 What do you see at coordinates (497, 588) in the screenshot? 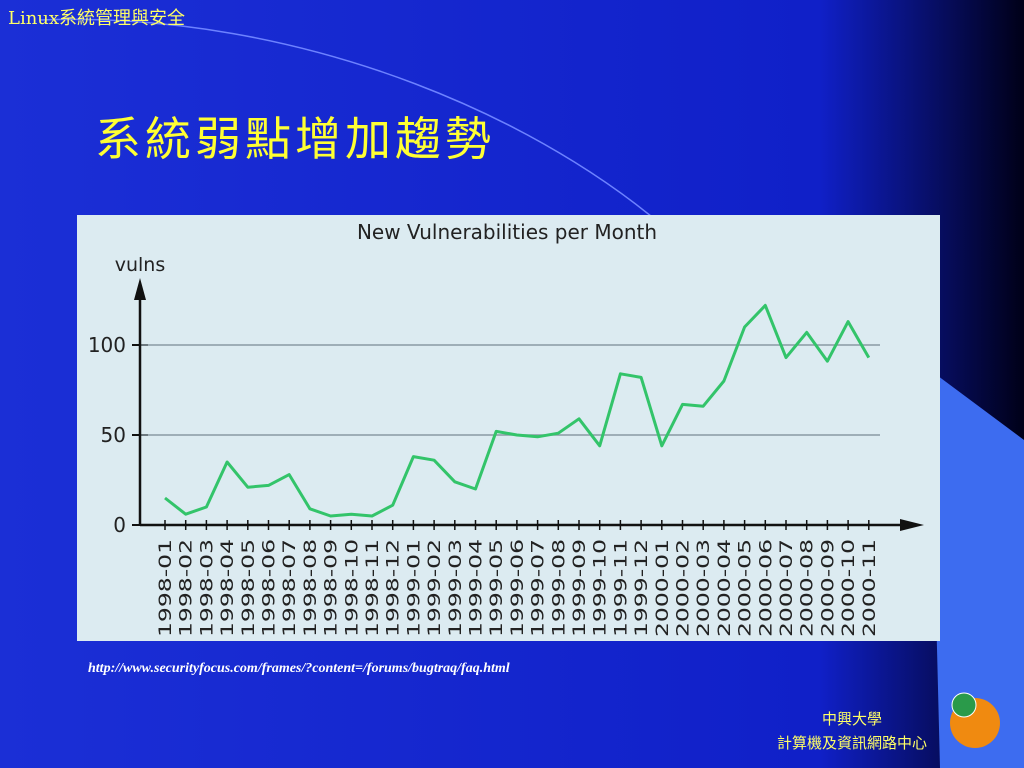
I see `x-tick-label: 1999-05` at bounding box center [497, 588].